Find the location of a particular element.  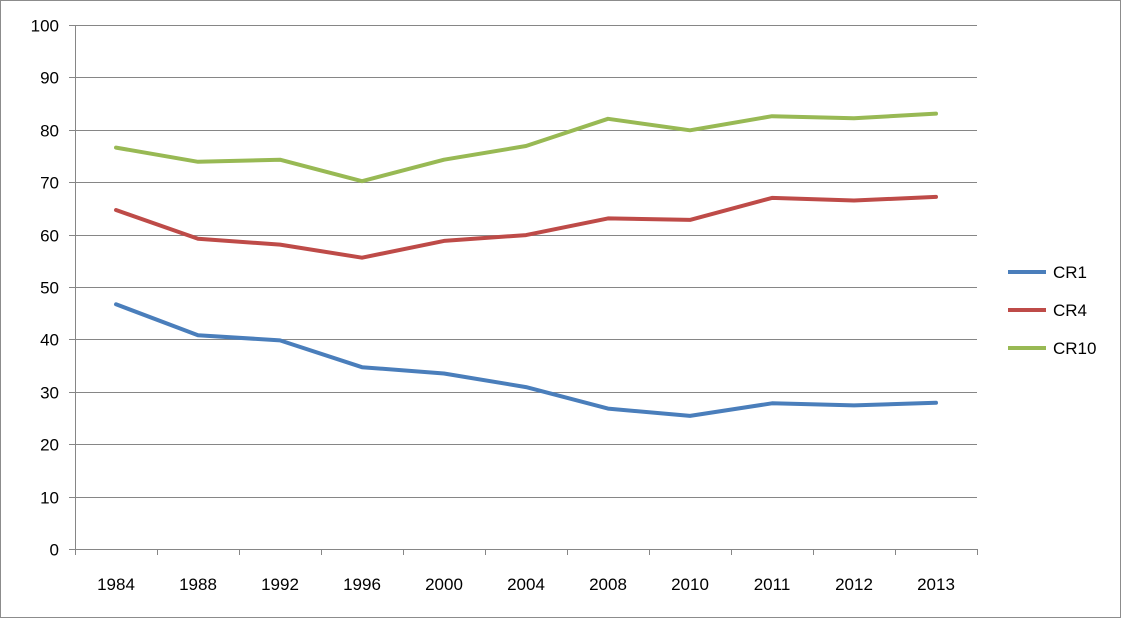

x-tick-label: 2000 is located at coordinates (444, 584).